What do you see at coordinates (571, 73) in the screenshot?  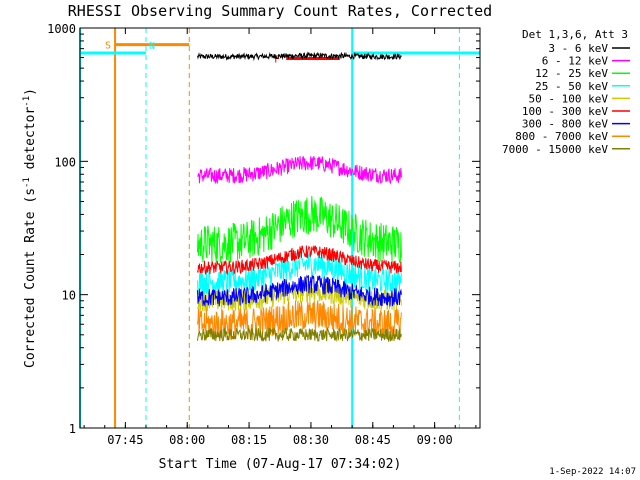 I see `legend-label-2: 12 - 25 keV` at bounding box center [571, 73].